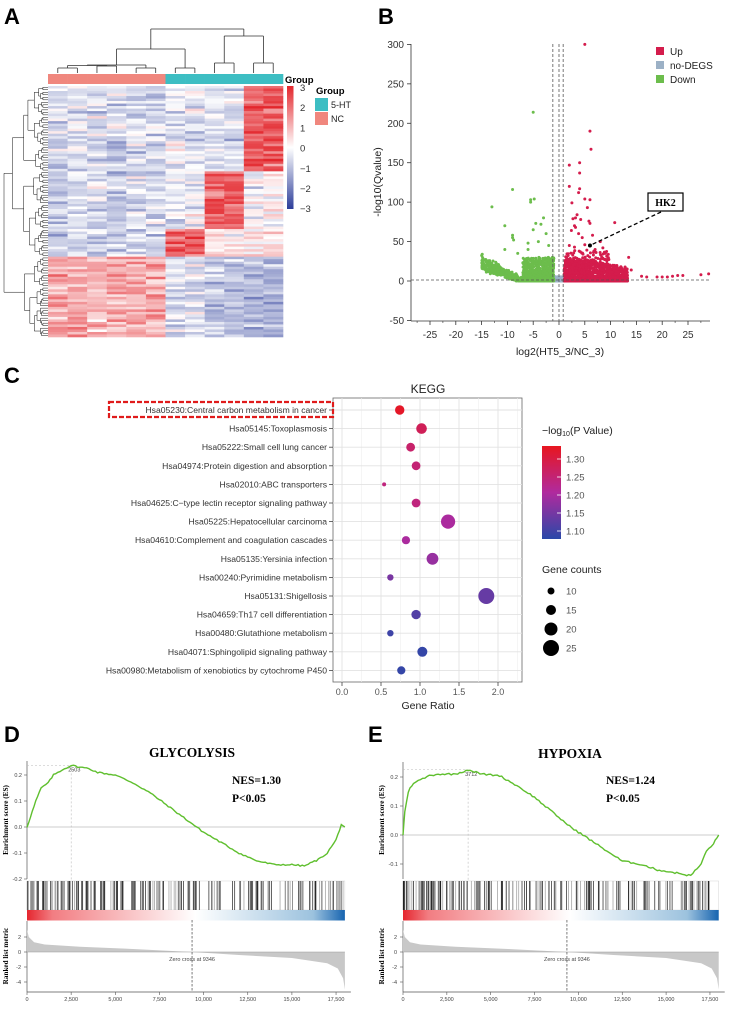 This screenshot has width=730, height=1015. I want to click on kegg-x-axis-label: Gene Ratio, so click(427, 706).